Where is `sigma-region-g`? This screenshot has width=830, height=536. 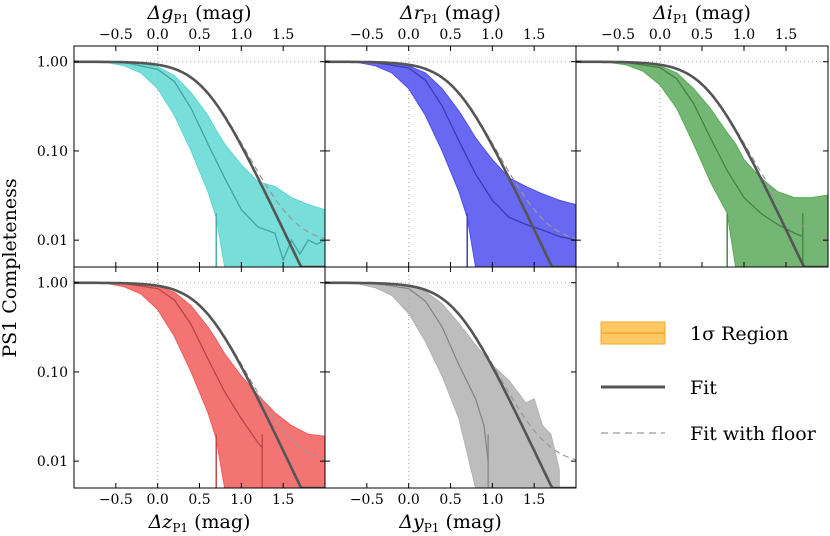 sigma-region-g is located at coordinates (199, 164).